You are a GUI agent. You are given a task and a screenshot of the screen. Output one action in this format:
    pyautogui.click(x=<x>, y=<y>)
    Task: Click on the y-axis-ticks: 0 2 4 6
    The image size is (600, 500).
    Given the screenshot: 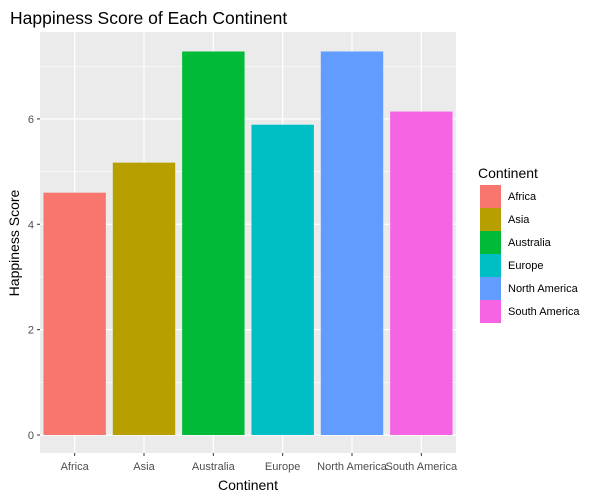 What is the action you would take?
    pyautogui.click(x=34, y=278)
    